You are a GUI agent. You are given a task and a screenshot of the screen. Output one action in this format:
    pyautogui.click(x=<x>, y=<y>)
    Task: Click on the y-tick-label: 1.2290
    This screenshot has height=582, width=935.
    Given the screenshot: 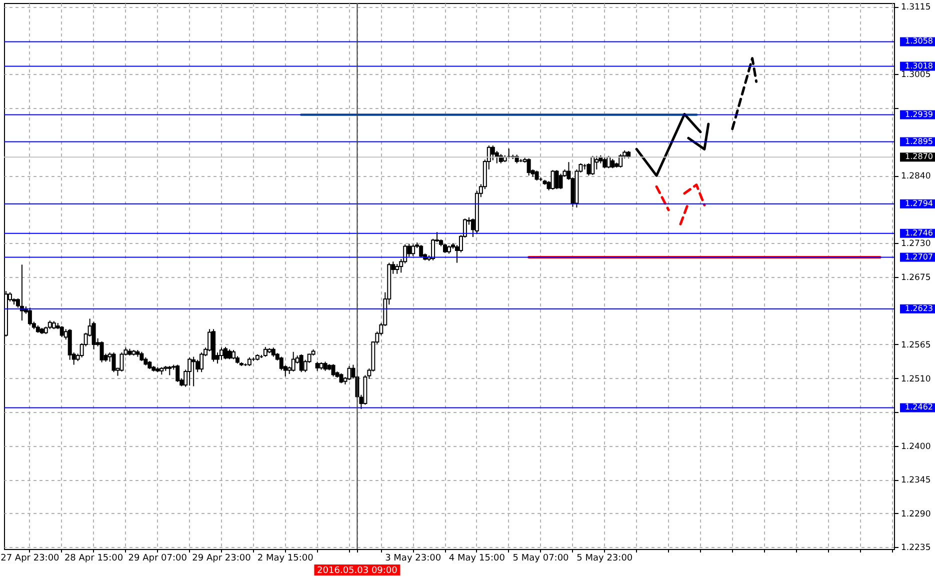 What is the action you would take?
    pyautogui.click(x=916, y=514)
    